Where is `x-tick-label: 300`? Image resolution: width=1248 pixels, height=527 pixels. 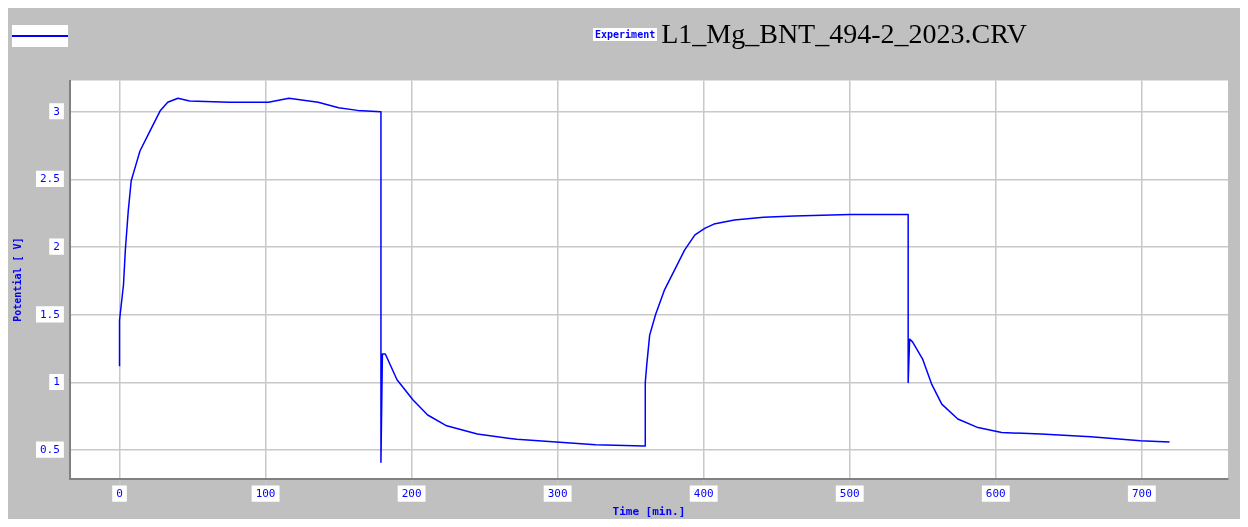 x-tick-label: 300 is located at coordinates (557, 494).